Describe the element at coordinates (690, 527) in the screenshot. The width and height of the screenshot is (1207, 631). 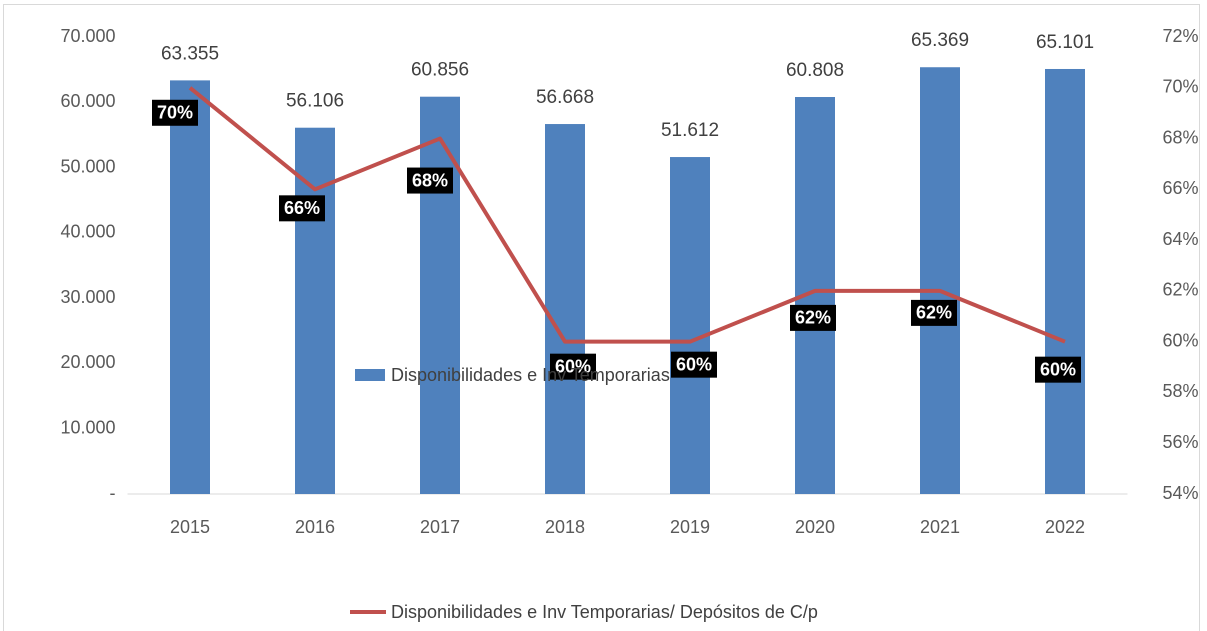
I see `x-tick-label: 2019` at that location.